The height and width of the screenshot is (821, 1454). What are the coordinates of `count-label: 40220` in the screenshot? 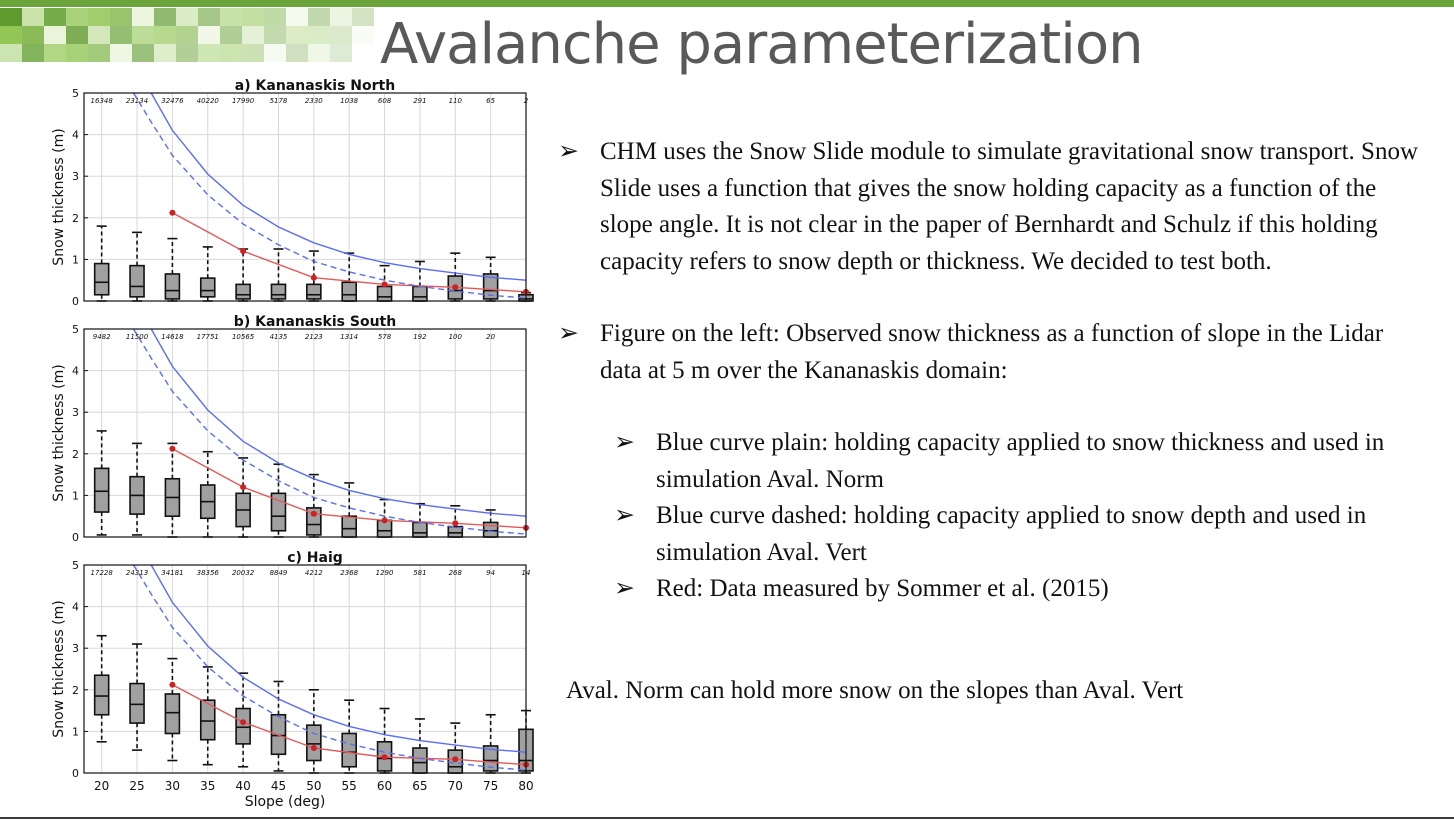 It's located at (208, 101).